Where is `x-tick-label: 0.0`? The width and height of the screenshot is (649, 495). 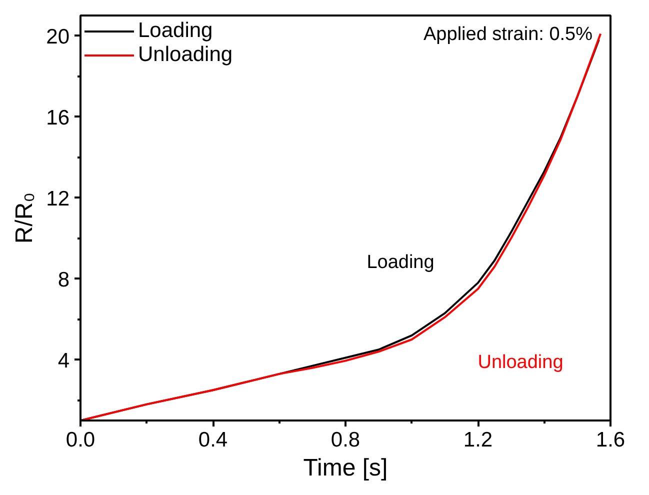 x-tick-label: 0.0 is located at coordinates (81, 440).